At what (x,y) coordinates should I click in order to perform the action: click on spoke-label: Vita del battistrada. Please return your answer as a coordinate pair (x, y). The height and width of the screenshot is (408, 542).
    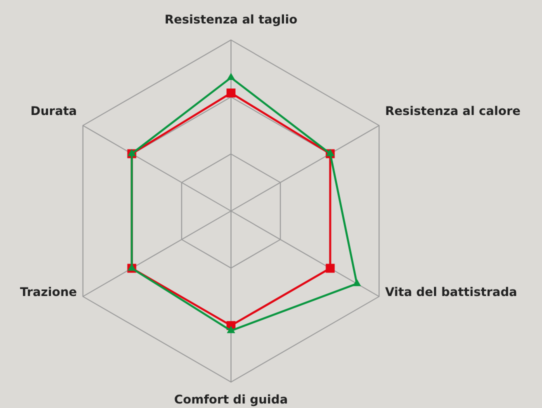
    Looking at the image, I should click on (451, 291).